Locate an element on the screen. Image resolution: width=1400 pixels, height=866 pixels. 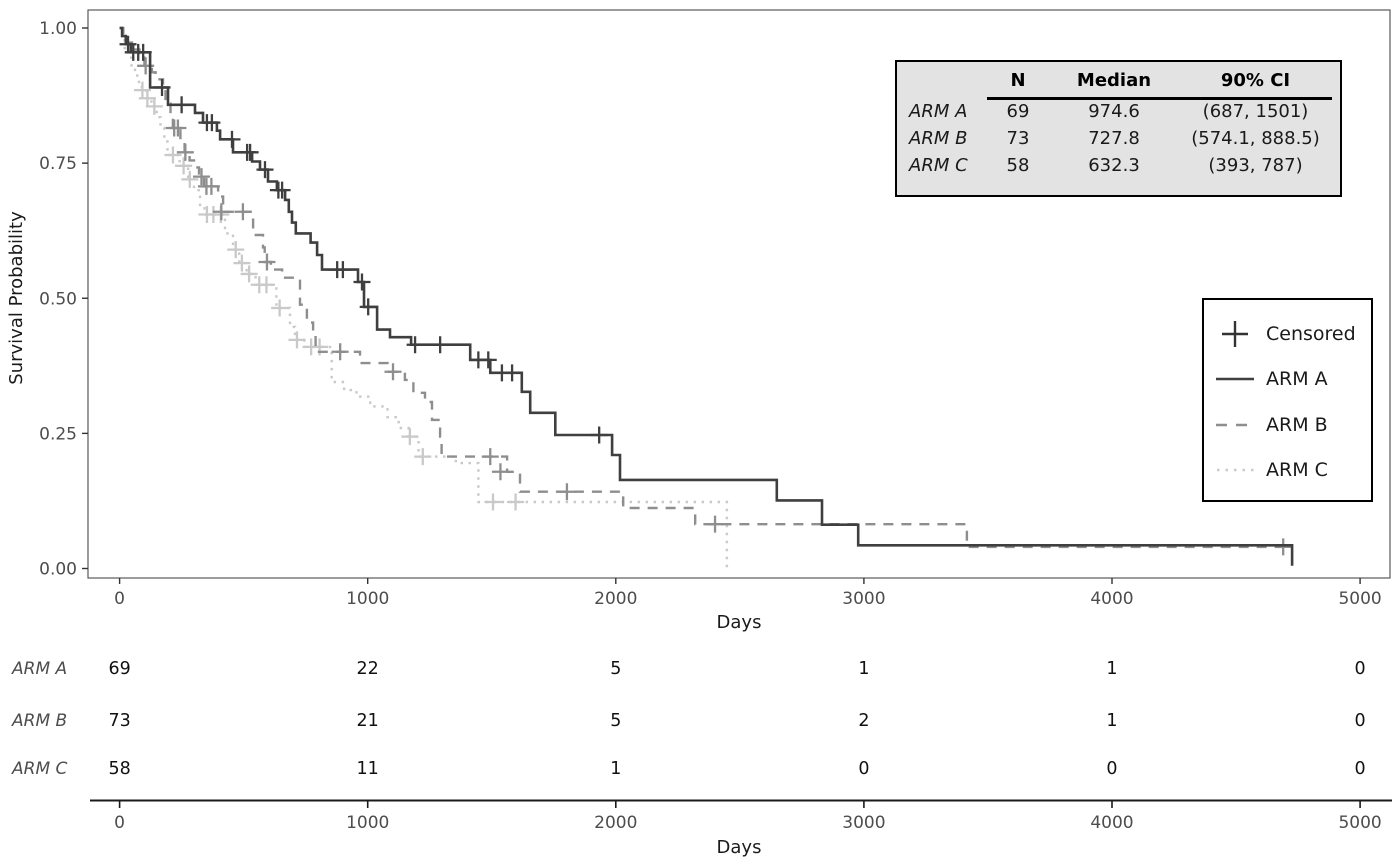
risk-count: 69 is located at coordinates (119, 669).